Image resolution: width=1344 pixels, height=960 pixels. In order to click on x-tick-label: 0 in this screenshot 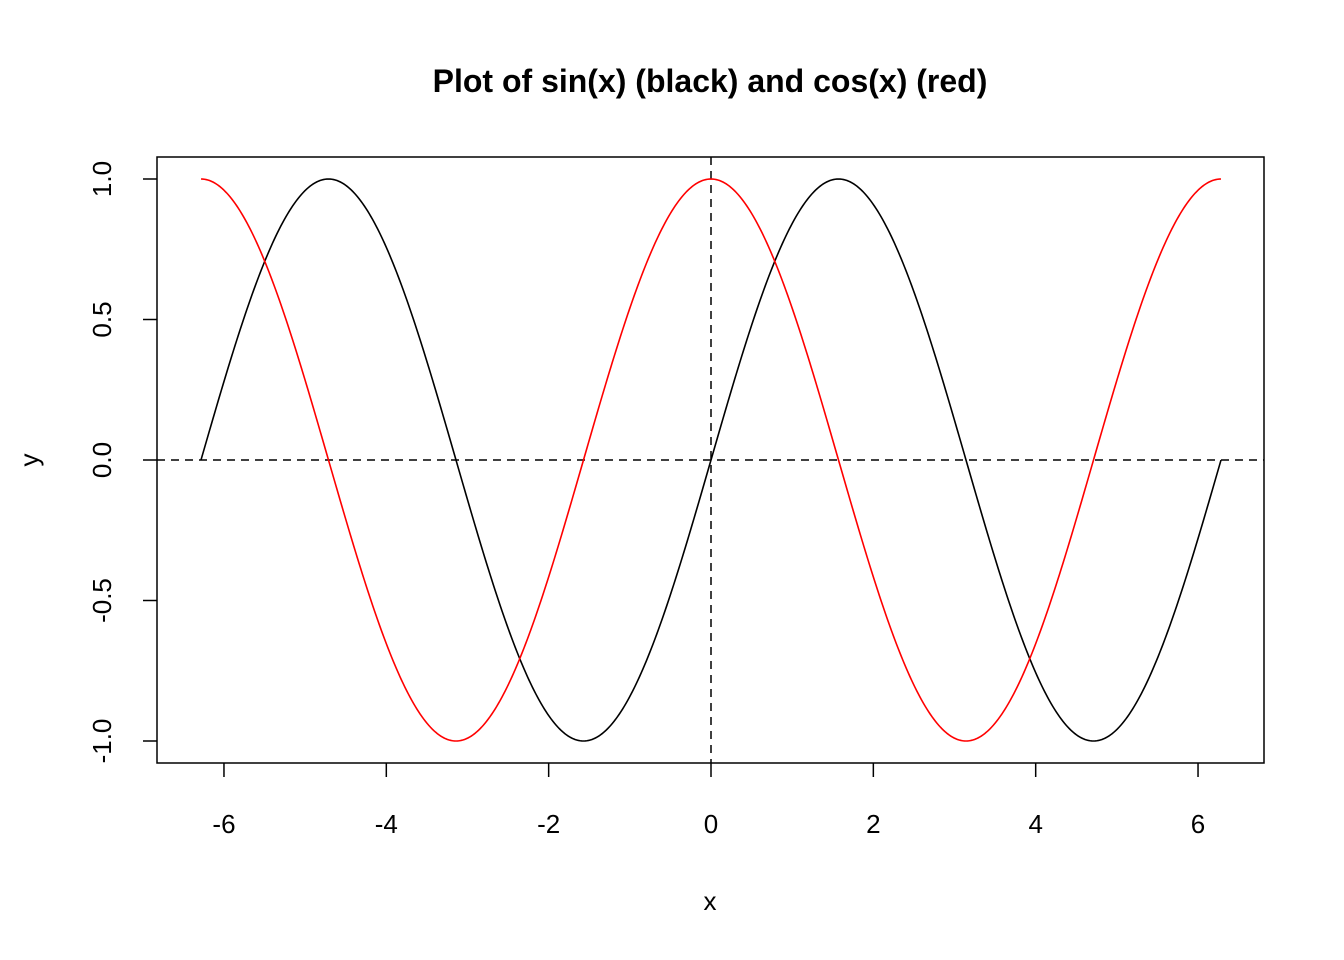, I will do `click(711, 824)`.